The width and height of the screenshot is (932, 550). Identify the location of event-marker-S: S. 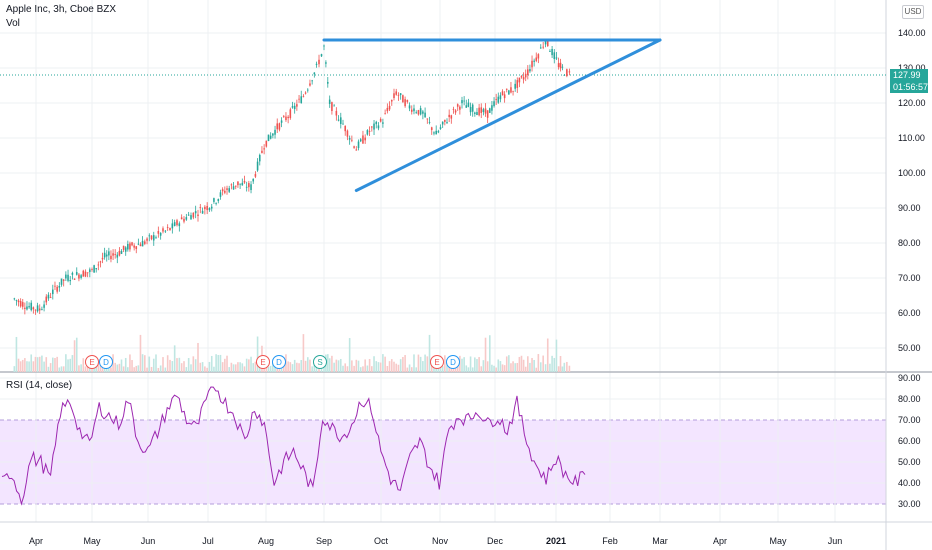
(320, 362).